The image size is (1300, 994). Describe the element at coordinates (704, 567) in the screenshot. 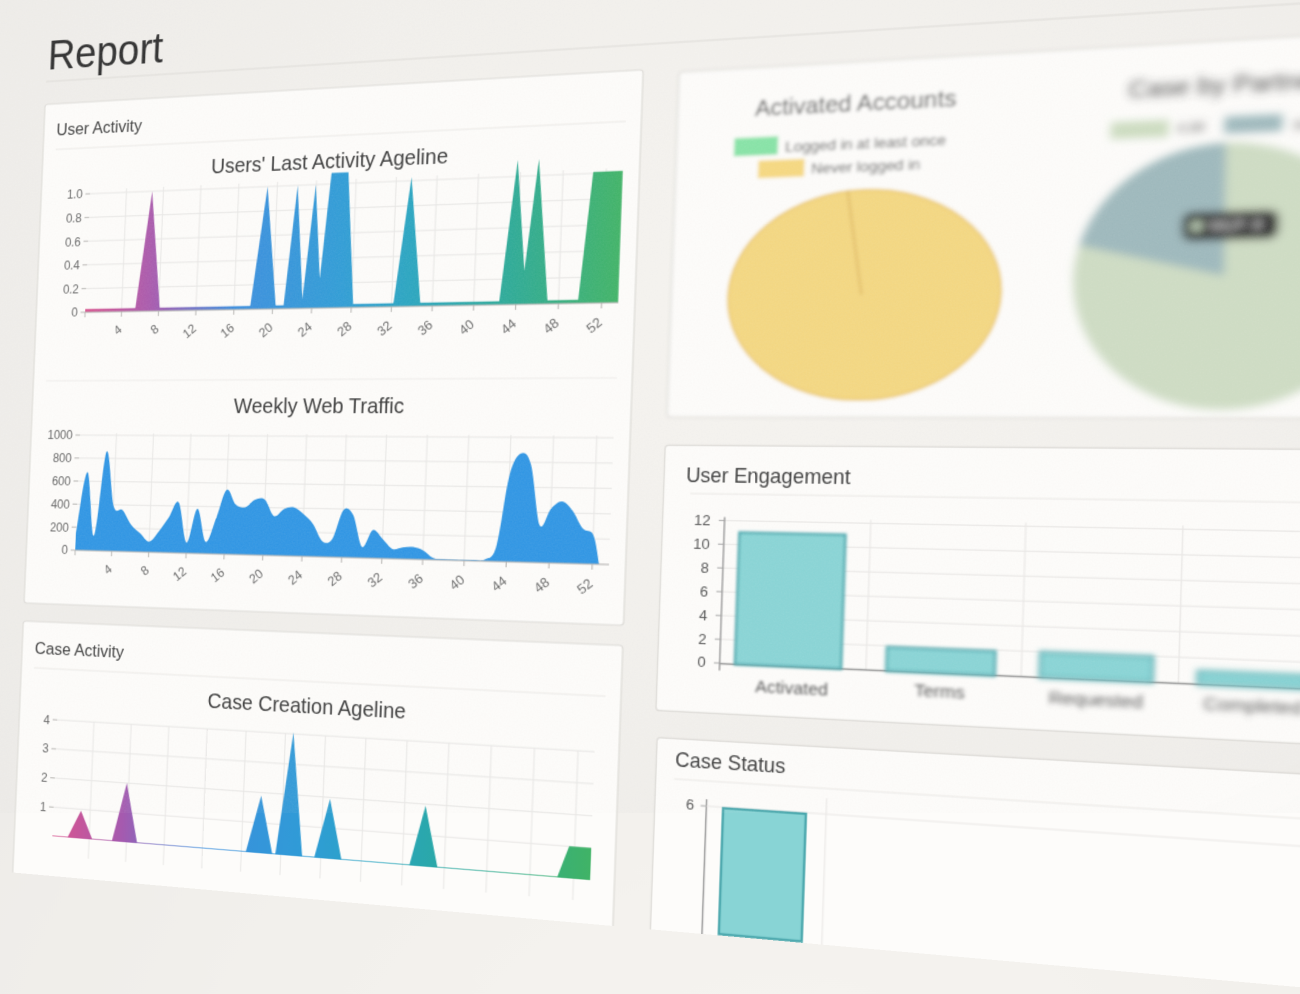

I see `svg-text: 8` at that location.